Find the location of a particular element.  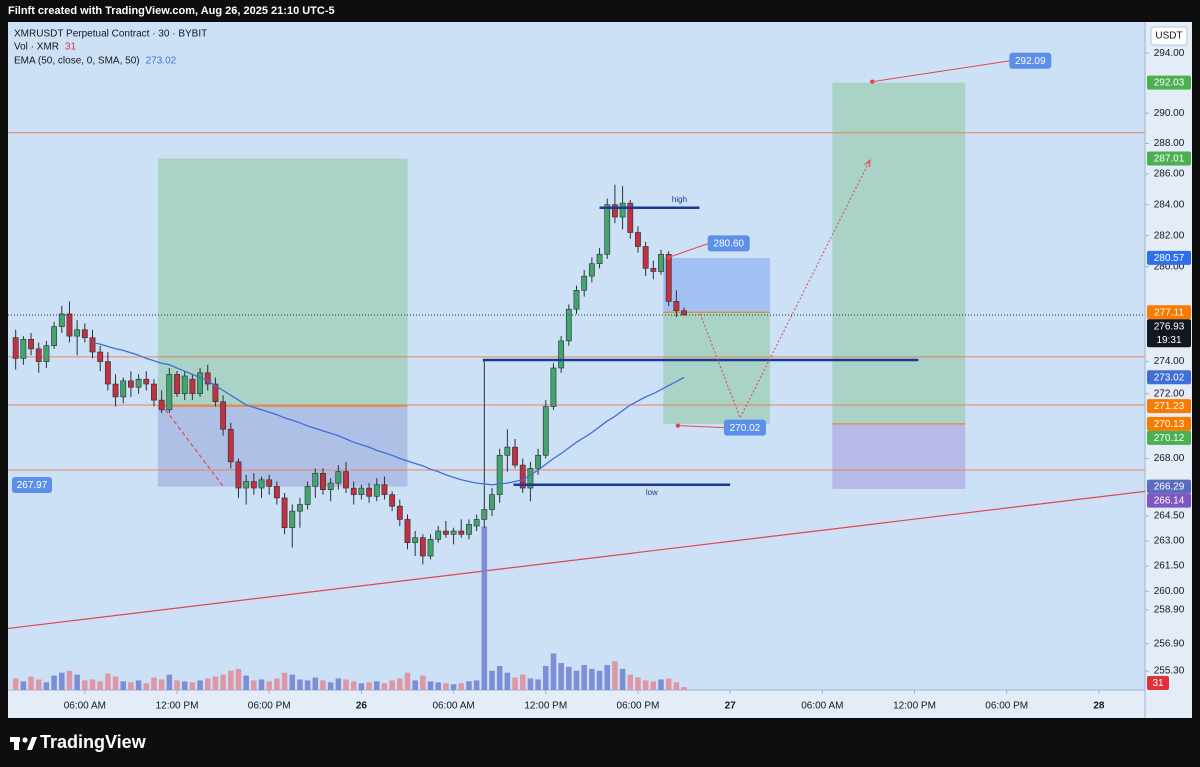

legend-volume-value: 31 is located at coordinates (71, 47).